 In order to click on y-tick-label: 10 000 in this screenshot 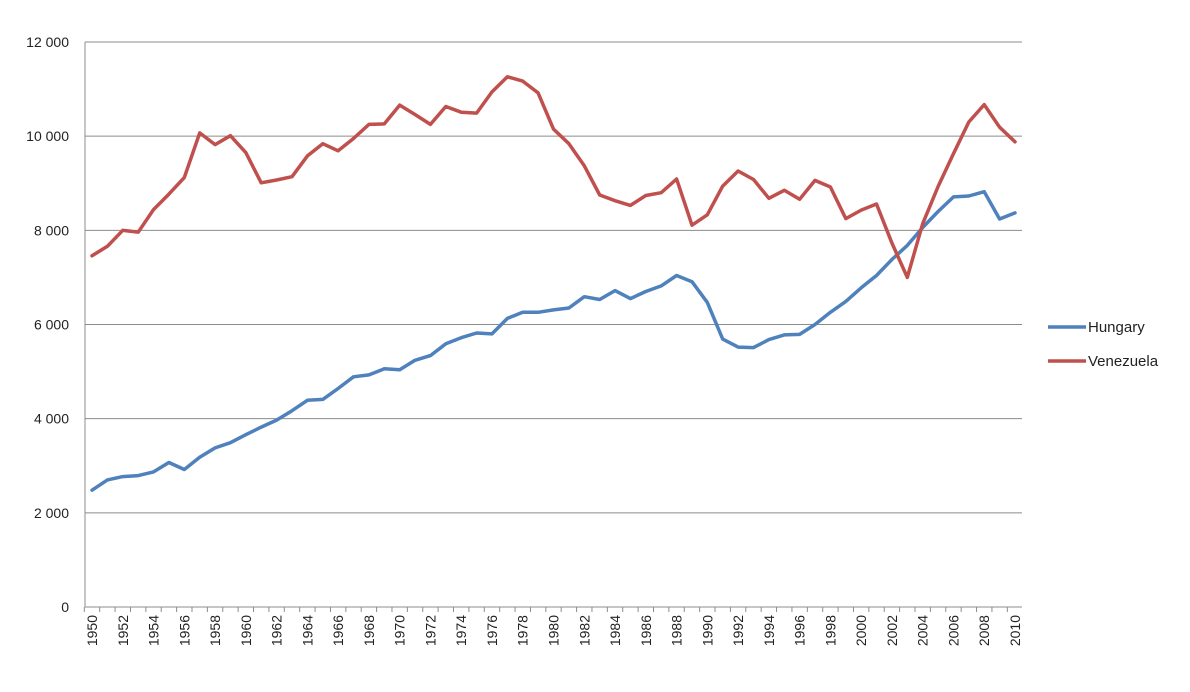, I will do `click(47, 136)`.